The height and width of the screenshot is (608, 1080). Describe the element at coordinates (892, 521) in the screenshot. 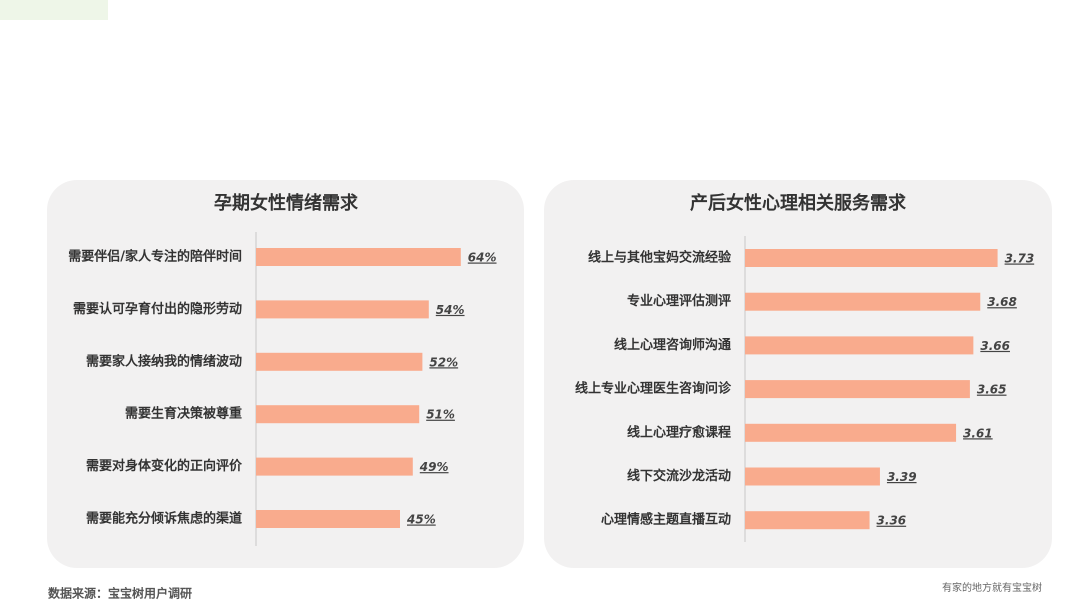

I see `value-label: 3.36` at that location.